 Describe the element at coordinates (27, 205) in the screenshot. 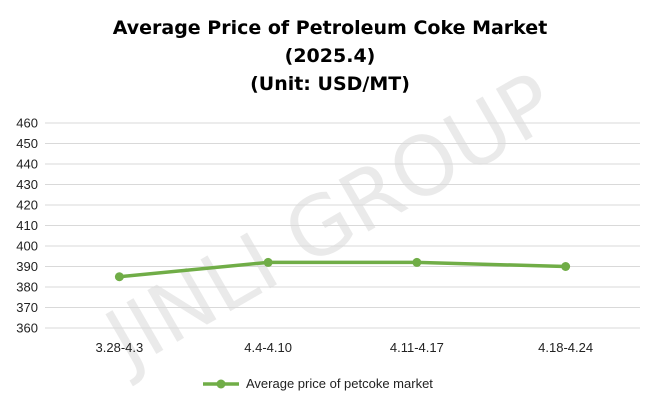

I see `y-tick-label: 420` at that location.